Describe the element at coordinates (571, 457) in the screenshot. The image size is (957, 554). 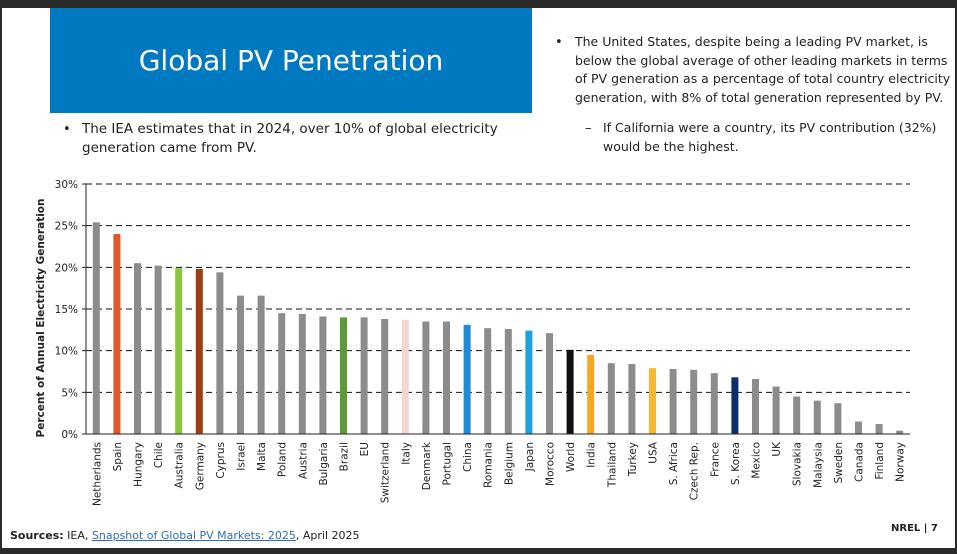
I see `x-tick-label: World` at that location.